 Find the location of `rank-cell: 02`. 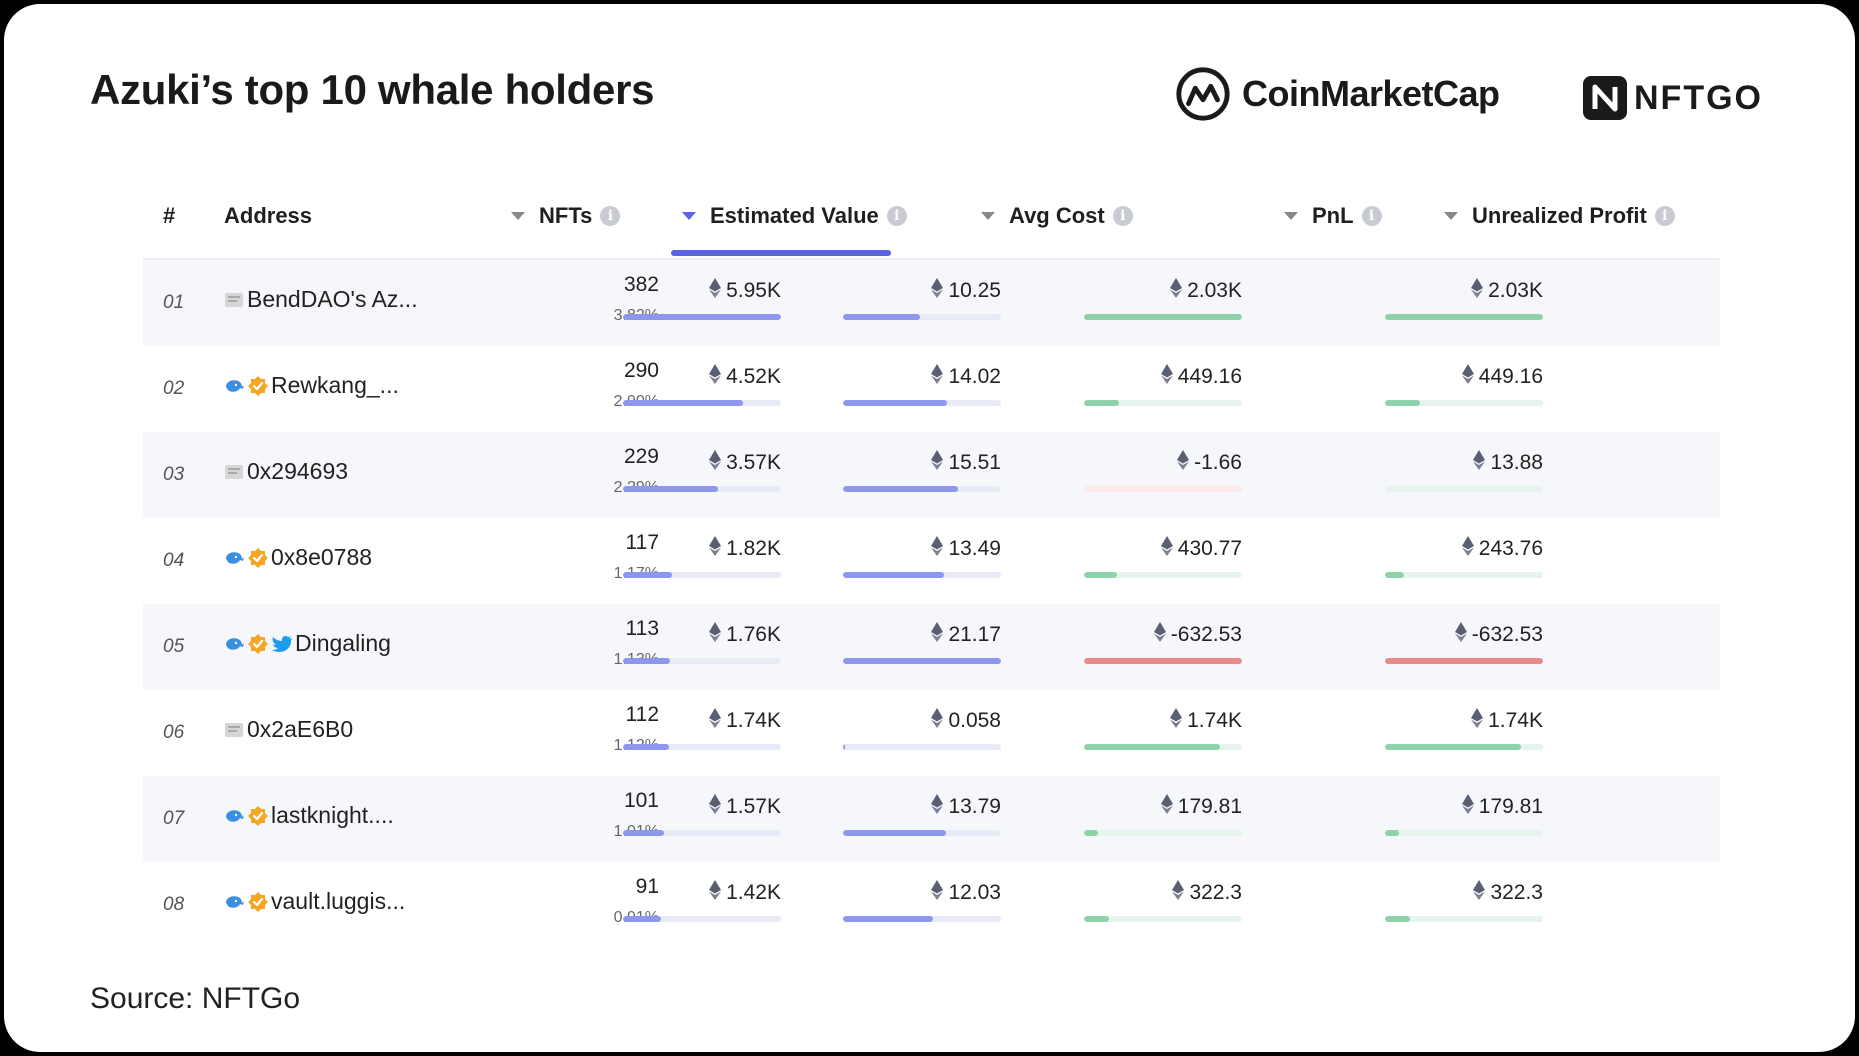

rank-cell: 02 is located at coordinates (174, 388).